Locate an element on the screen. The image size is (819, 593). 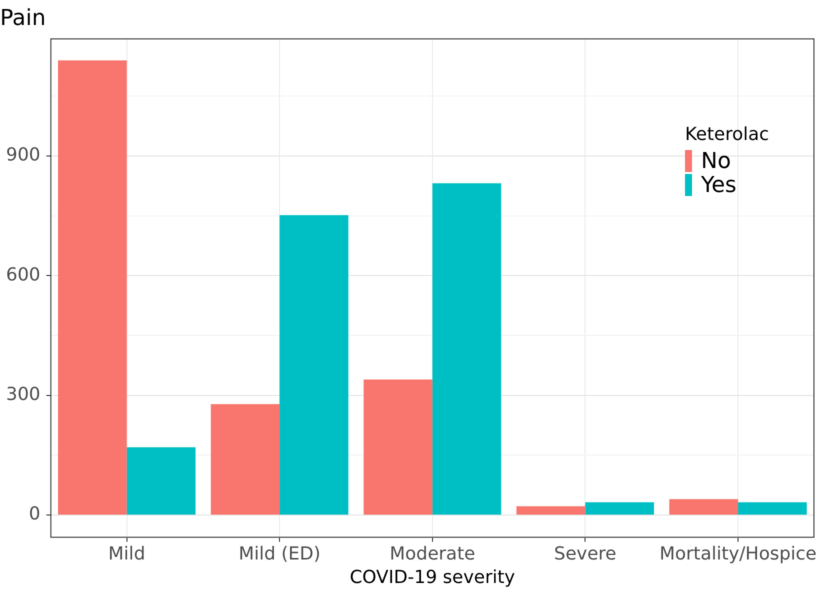
y-tick-label: 0 is located at coordinates (34, 514).